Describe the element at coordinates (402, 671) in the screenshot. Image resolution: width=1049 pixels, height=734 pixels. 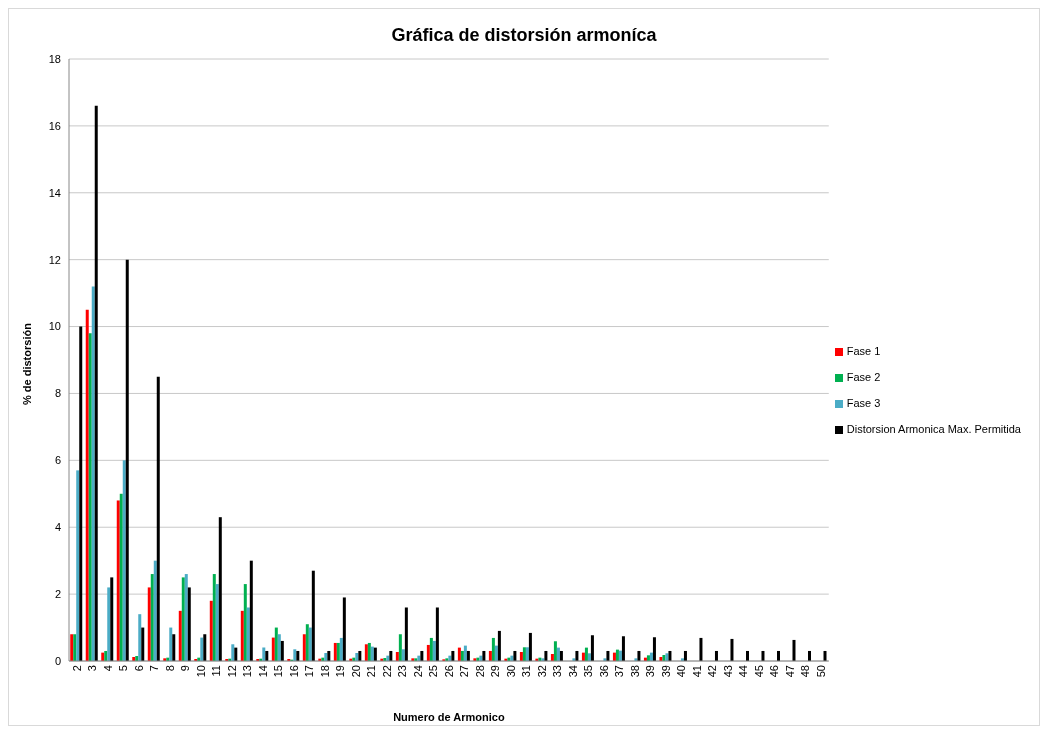
I see `x-tick-label: 23` at that location.